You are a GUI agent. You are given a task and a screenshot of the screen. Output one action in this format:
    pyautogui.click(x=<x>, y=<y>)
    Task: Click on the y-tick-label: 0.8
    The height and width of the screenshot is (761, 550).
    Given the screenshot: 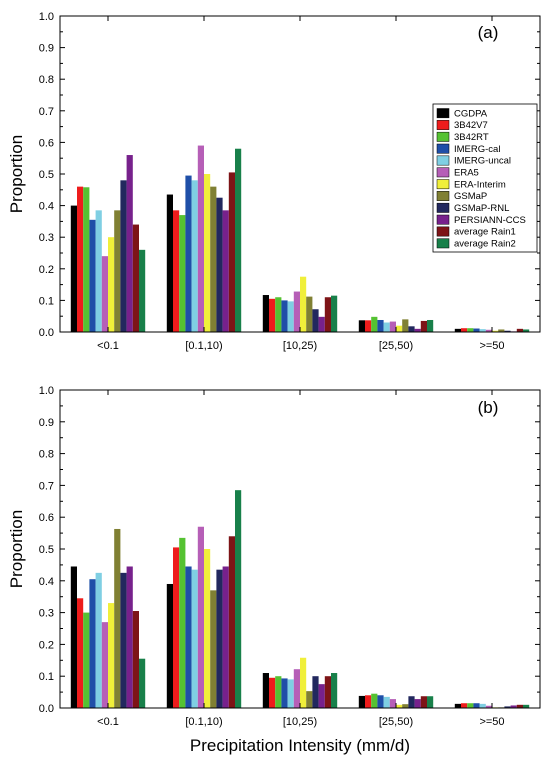 What is the action you would take?
    pyautogui.click(x=46, y=80)
    